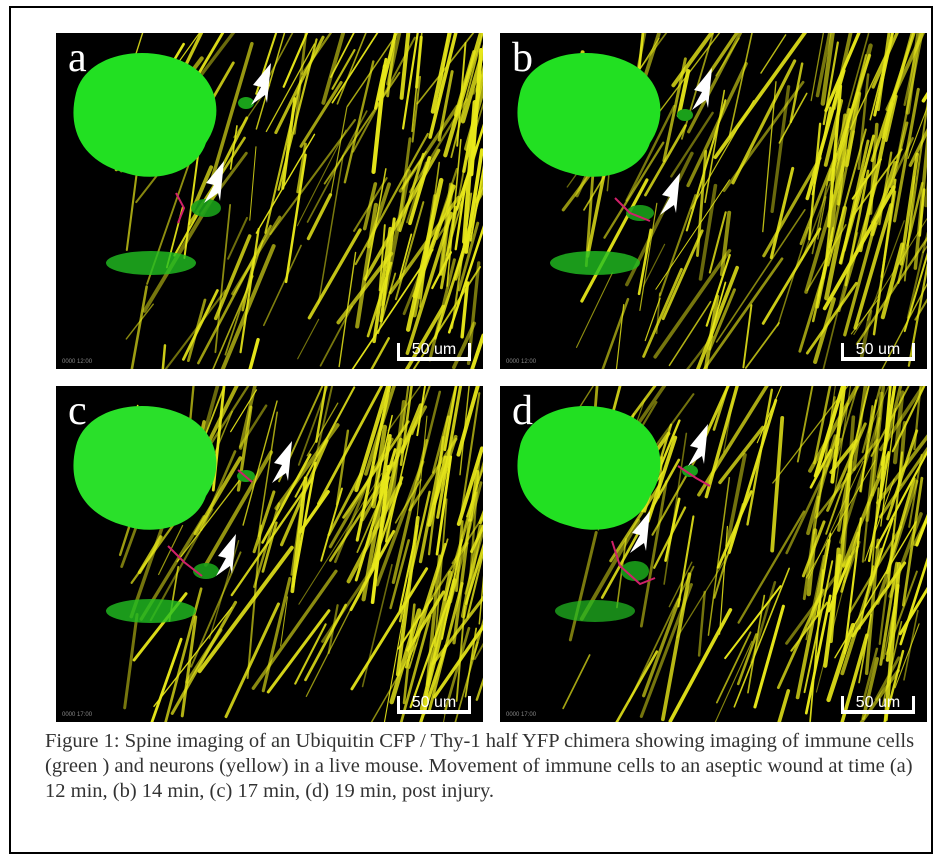 The width and height of the screenshot is (942, 864). I want to click on timestamp: 0000 12:00, so click(77, 362).